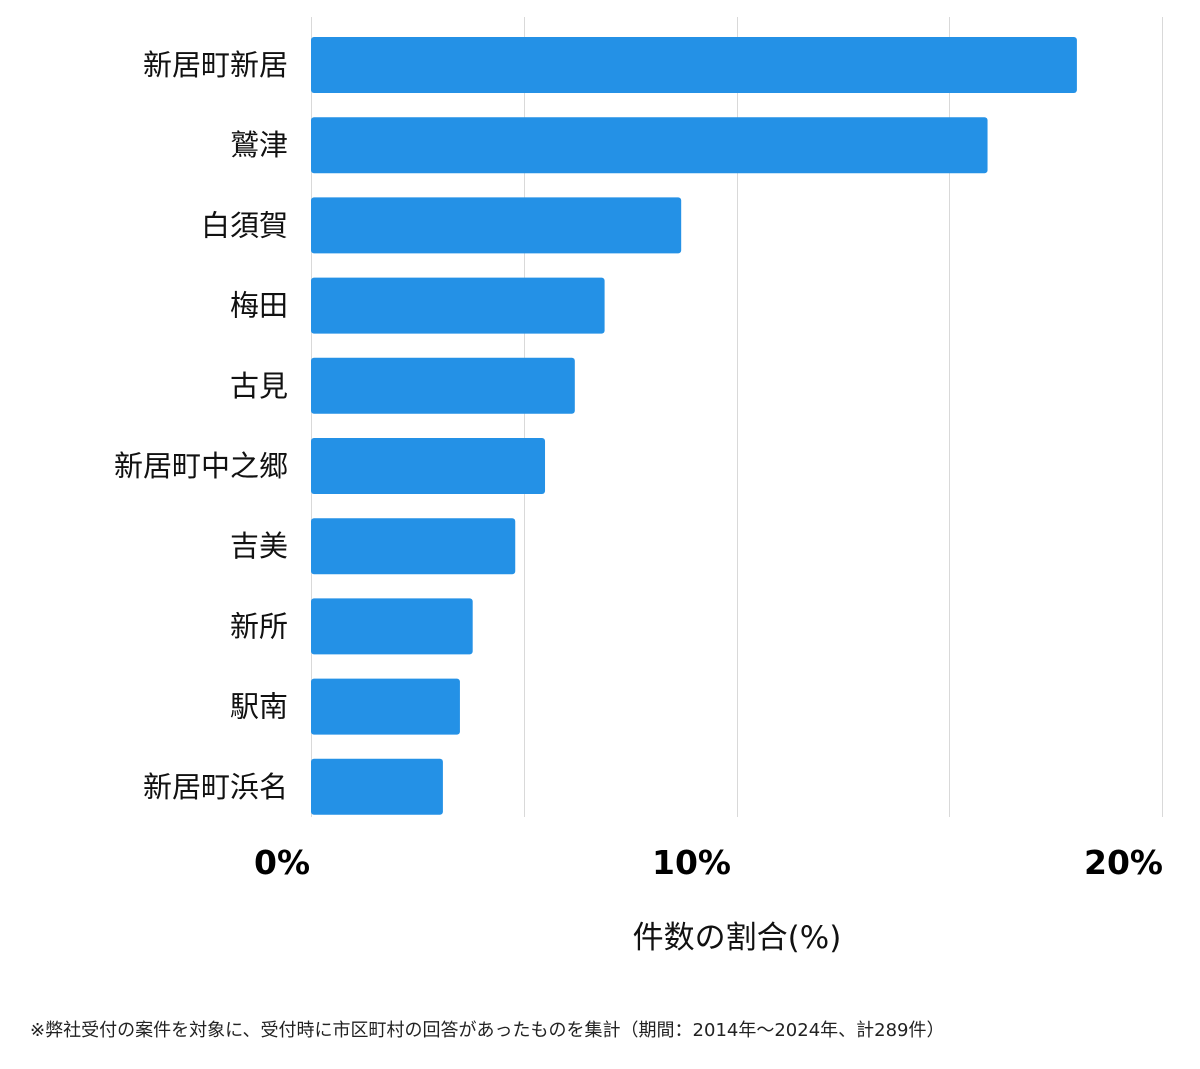  What do you see at coordinates (244, 225) in the screenshot?
I see `category-label: 白須賀` at bounding box center [244, 225].